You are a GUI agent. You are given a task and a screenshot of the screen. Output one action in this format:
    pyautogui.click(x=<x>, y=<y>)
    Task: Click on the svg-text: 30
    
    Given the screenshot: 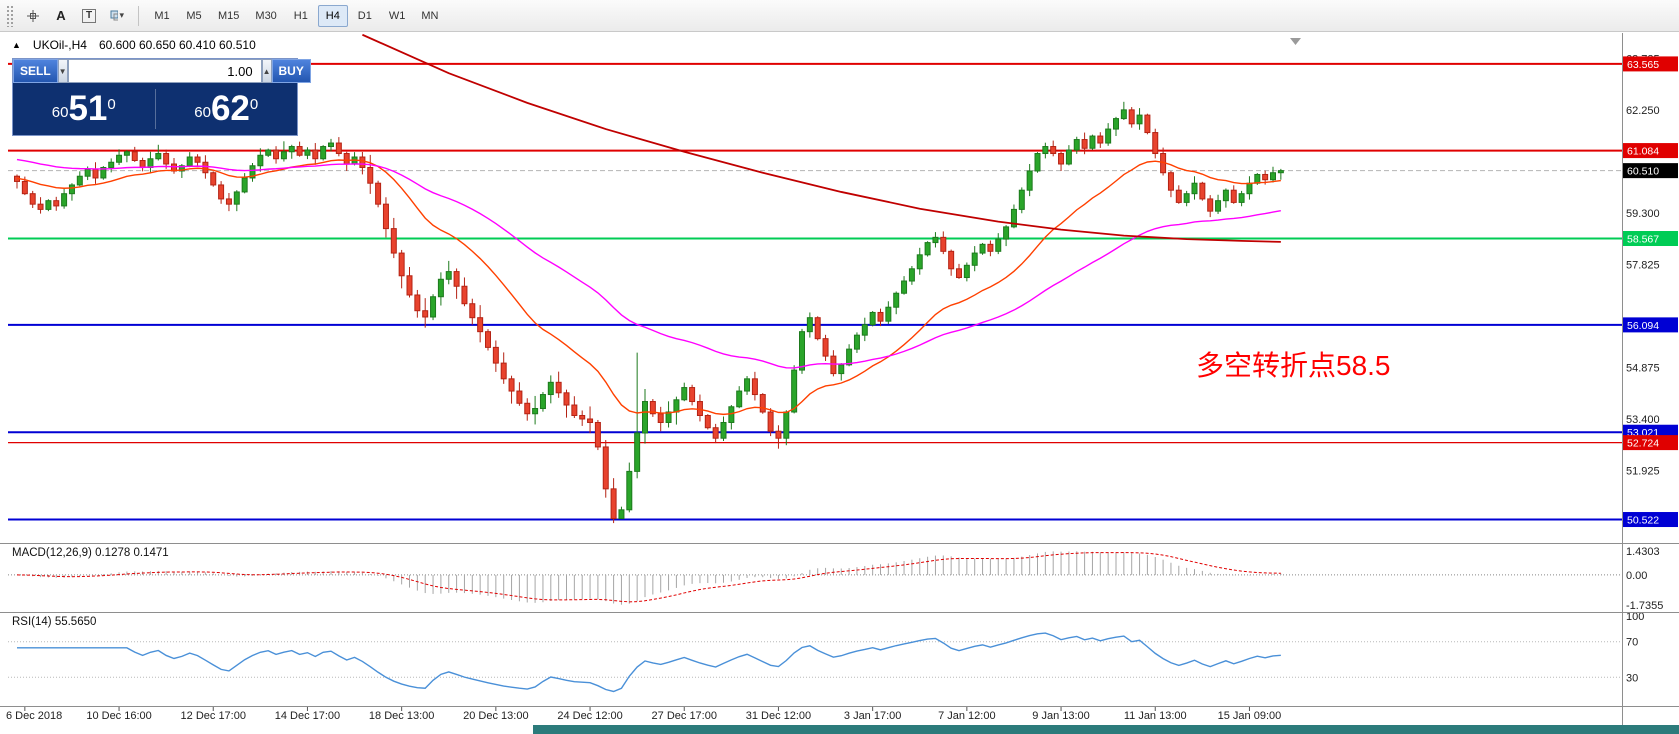 What is the action you would take?
    pyautogui.click(x=1632, y=678)
    